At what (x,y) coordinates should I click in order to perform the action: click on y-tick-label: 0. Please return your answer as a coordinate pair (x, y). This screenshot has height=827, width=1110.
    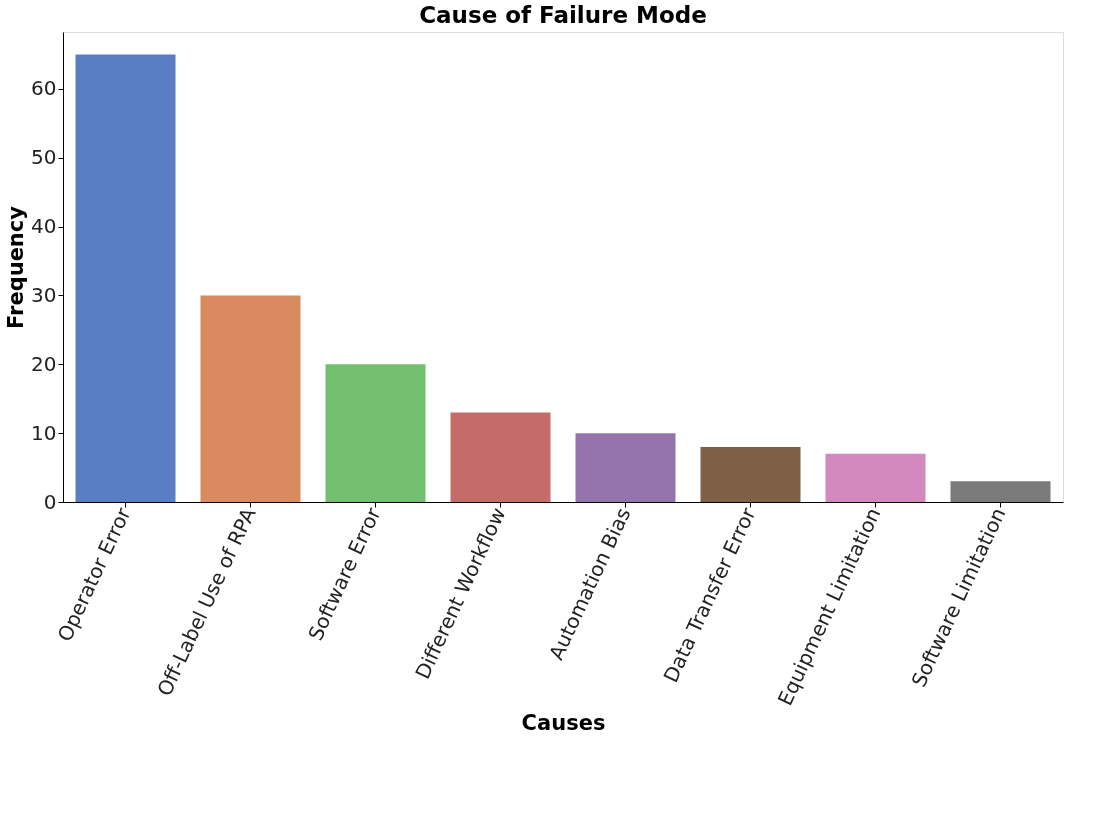
    Looking at the image, I should click on (50, 501).